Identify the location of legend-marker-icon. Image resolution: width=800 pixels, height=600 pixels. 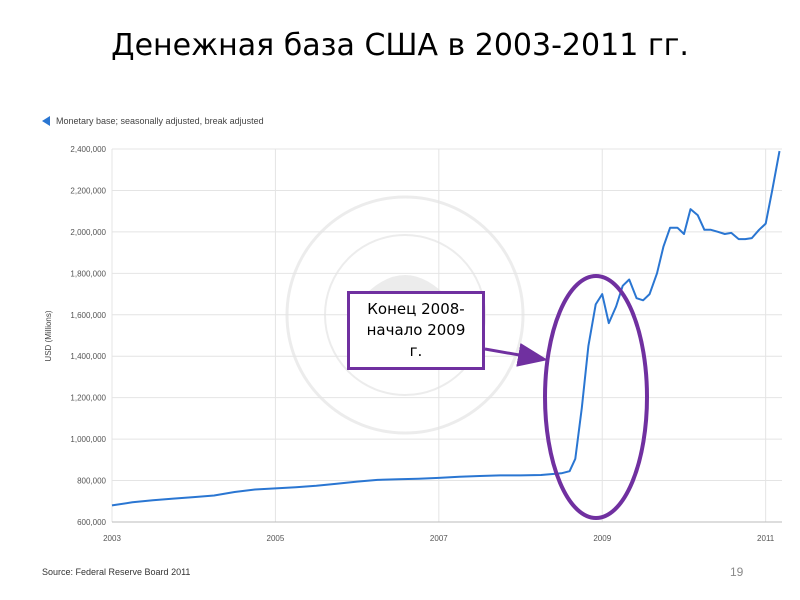
(46, 121).